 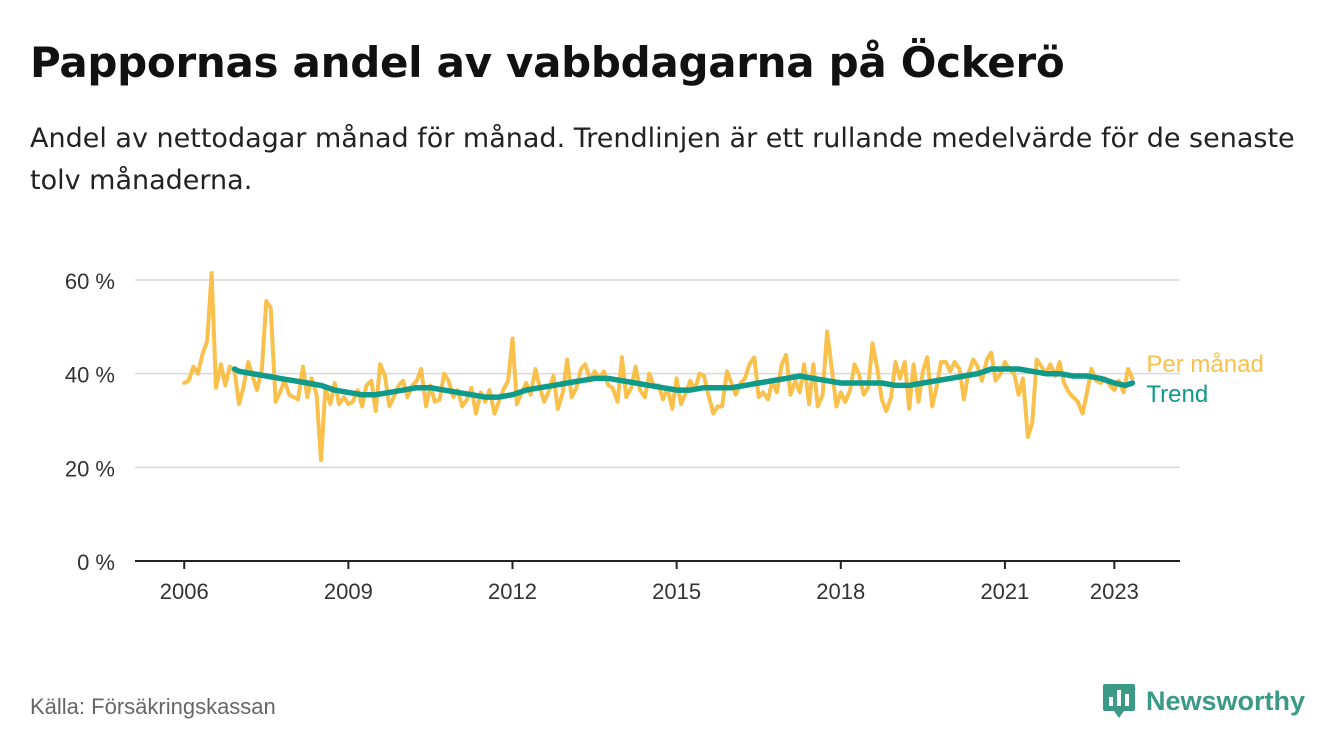 What do you see at coordinates (512, 591) in the screenshot?
I see `x-tick-label: 2012` at bounding box center [512, 591].